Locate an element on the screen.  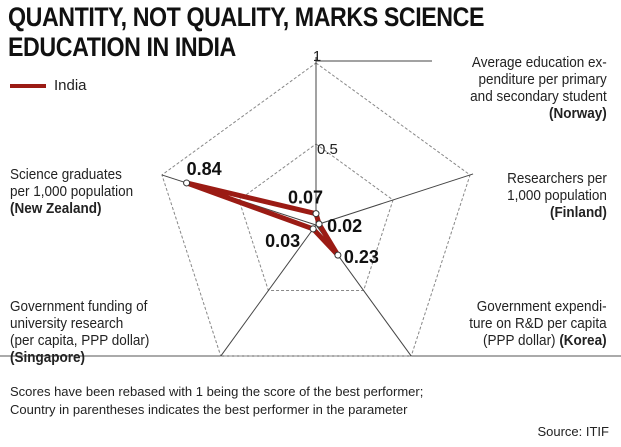
axis-label-text: (PPP dollar) is located at coordinates (519, 340).